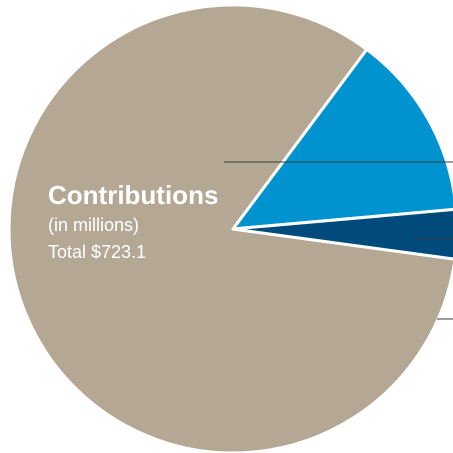 This screenshot has height=453, width=453. What do you see at coordinates (97, 252) in the screenshot?
I see `chart-total: Total $723.1` at bounding box center [97, 252].